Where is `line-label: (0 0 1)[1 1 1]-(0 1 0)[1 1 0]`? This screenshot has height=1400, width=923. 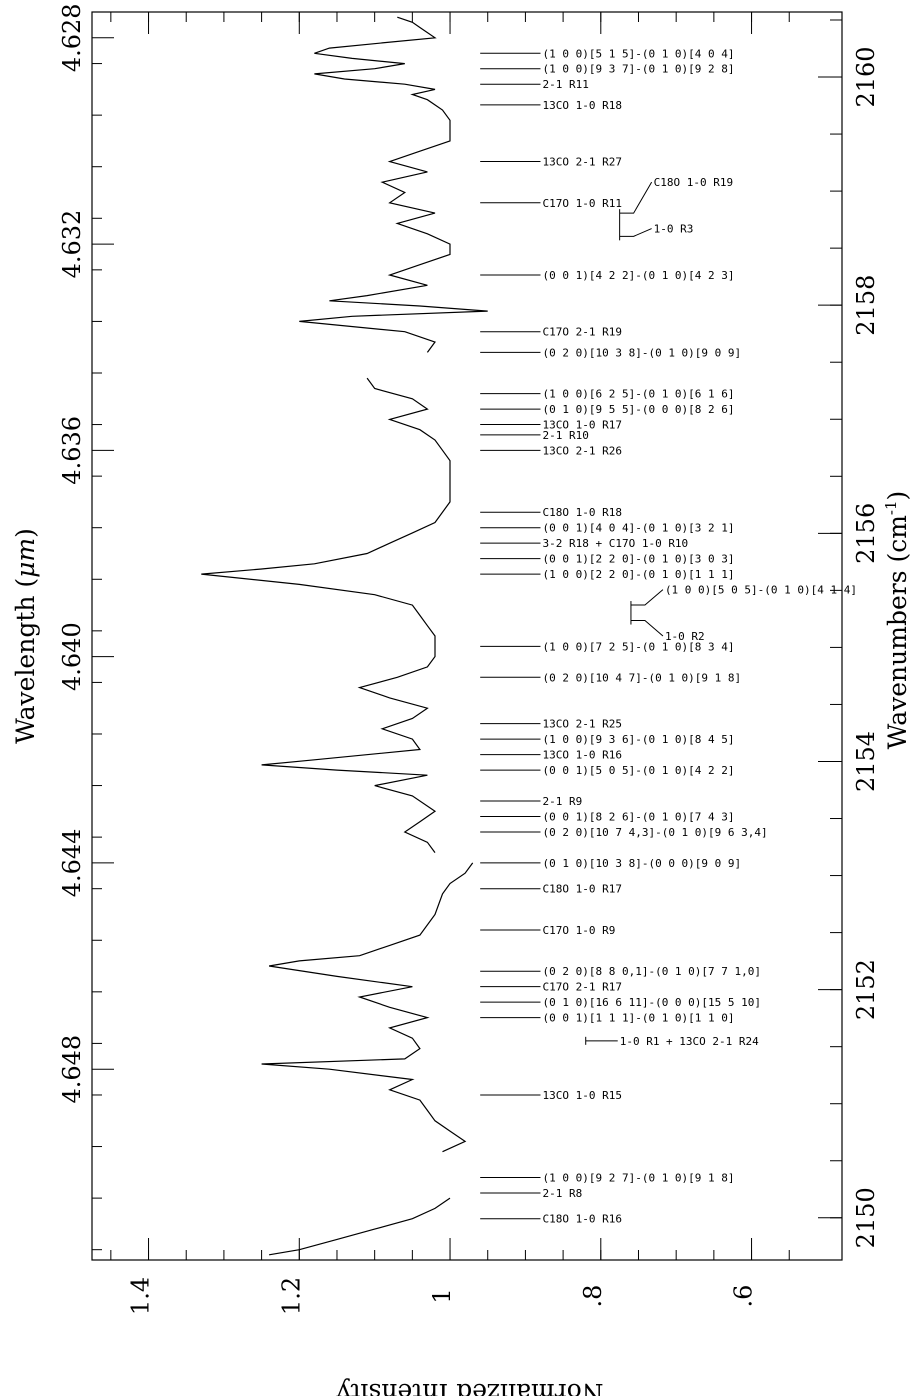 line-label: (0 0 1)[1 1 1]-(0 1 0)[1 1 0] is located at coordinates (638, 1018).